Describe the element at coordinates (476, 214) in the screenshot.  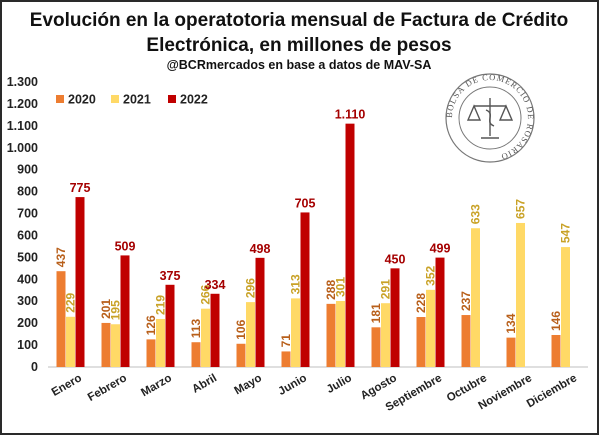
I see `data-label-2021: 633` at that location.